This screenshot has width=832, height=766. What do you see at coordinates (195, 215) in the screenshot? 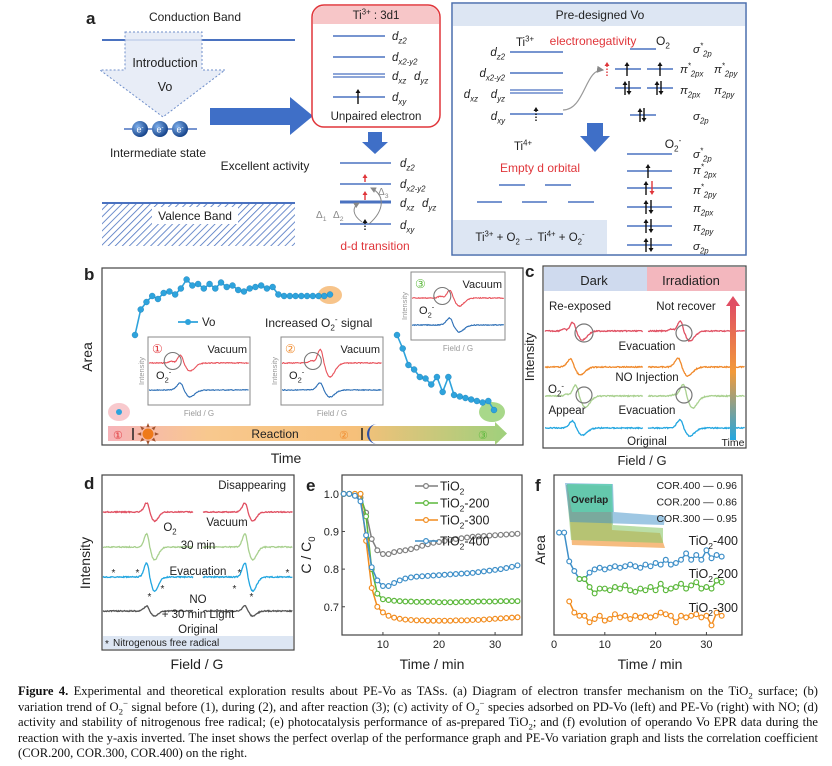
I see `valence-band-label-bg` at bounding box center [195, 215].